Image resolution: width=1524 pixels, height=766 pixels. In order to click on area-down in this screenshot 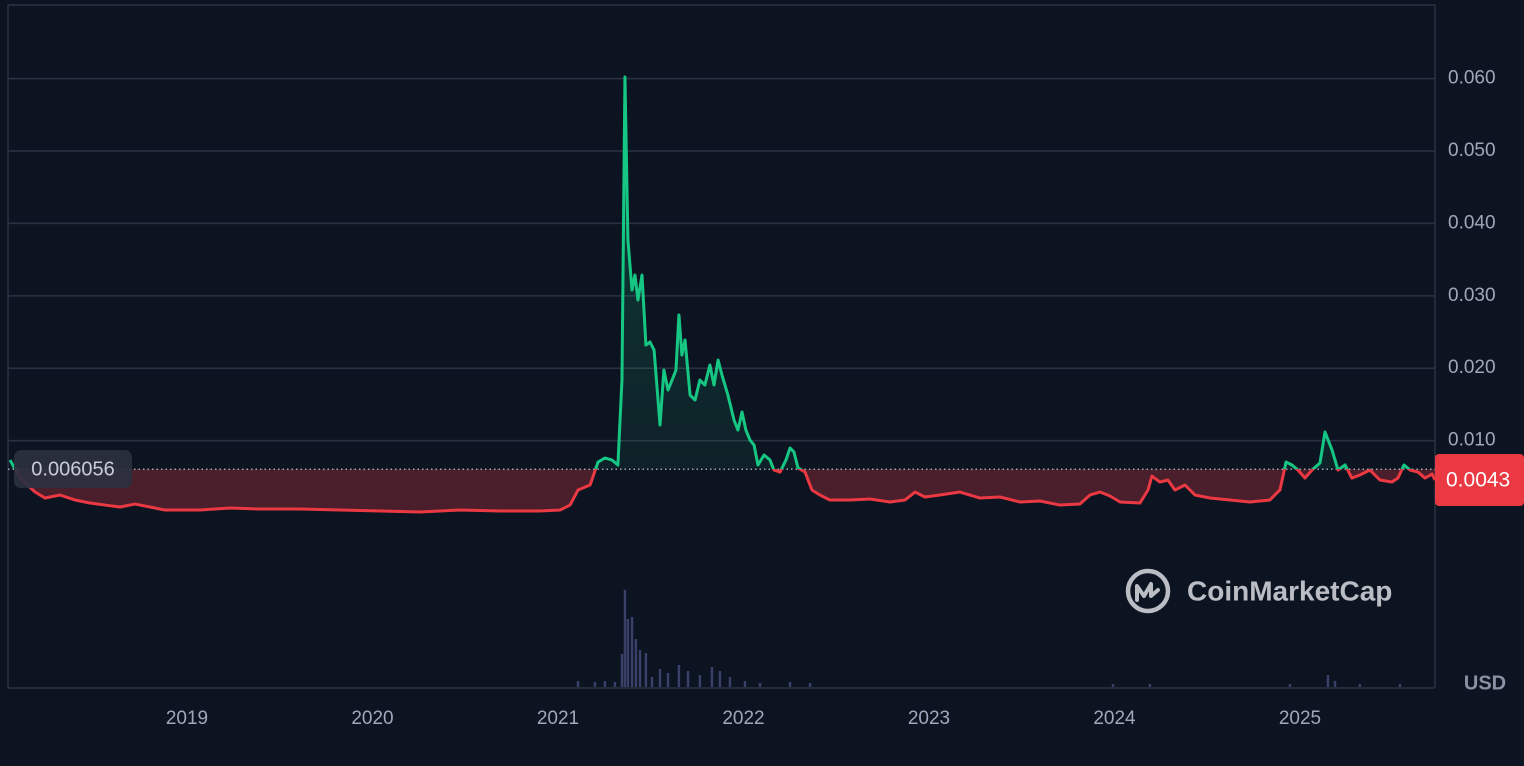, I will do `click(722, 490)`.